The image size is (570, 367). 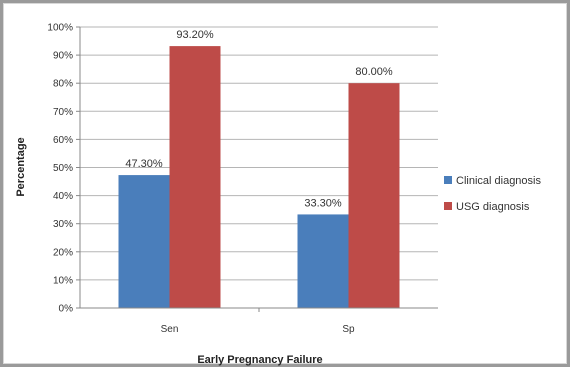 I want to click on y-axis-title: Percentage, so click(x=21, y=166).